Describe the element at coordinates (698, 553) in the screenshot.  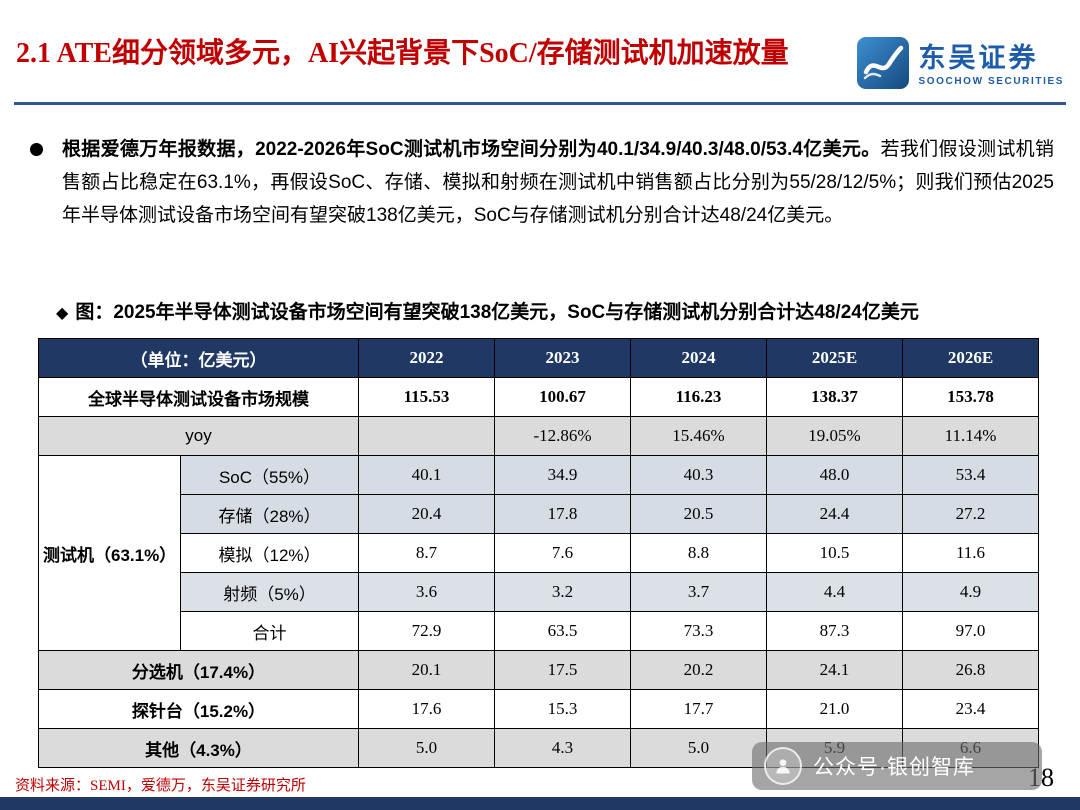
I see `value-cell: 8.8` at that location.